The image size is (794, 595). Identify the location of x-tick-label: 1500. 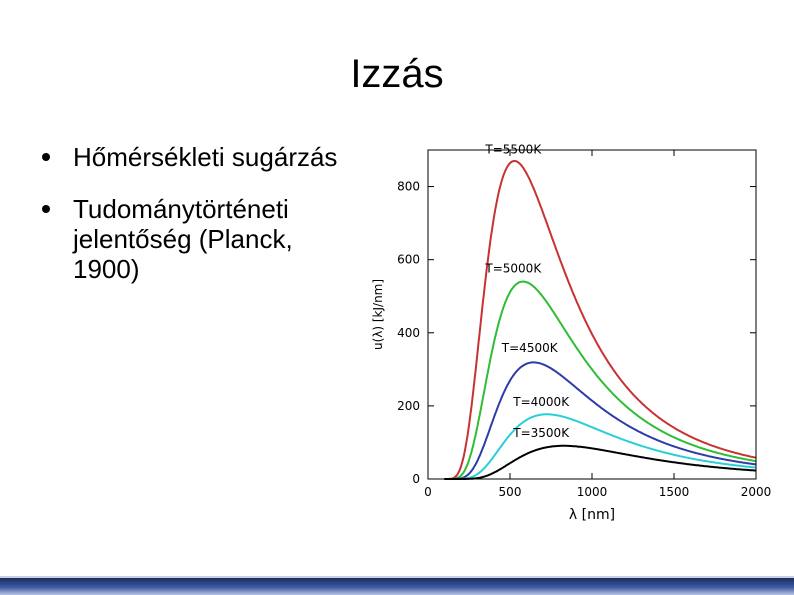
(674, 492).